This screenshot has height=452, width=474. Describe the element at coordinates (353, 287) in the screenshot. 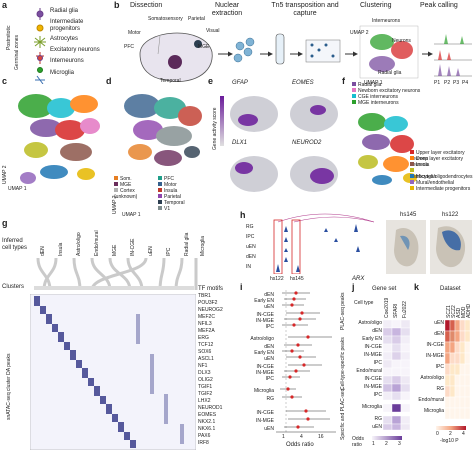

I see `panel-j-label: j` at that location.